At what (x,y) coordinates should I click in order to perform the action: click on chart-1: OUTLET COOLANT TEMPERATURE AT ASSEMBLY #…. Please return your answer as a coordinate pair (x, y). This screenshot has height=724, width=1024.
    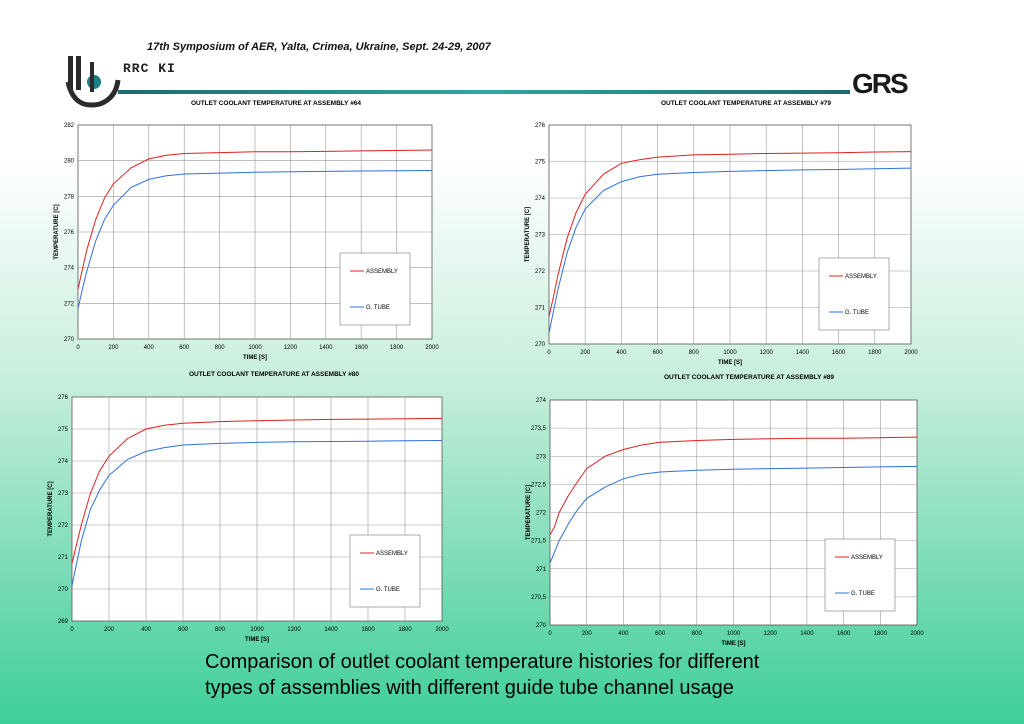
    Looking at the image, I should click on (246, 230).